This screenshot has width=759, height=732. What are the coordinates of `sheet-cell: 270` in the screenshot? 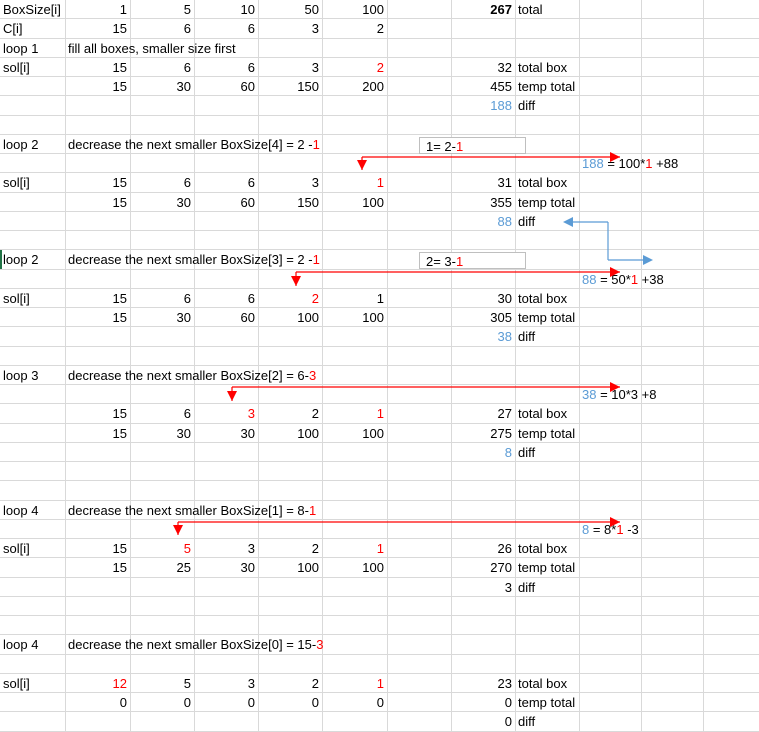 It's located at (501, 568).